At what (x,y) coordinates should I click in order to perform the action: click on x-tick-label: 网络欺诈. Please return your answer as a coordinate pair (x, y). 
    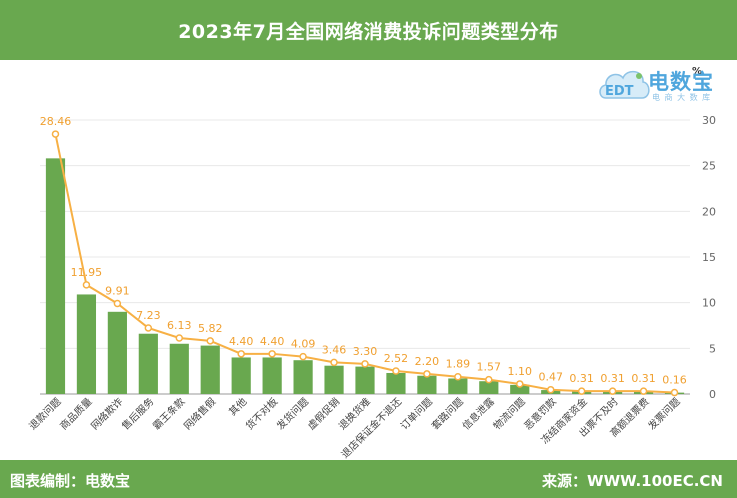
    Looking at the image, I should click on (106, 413).